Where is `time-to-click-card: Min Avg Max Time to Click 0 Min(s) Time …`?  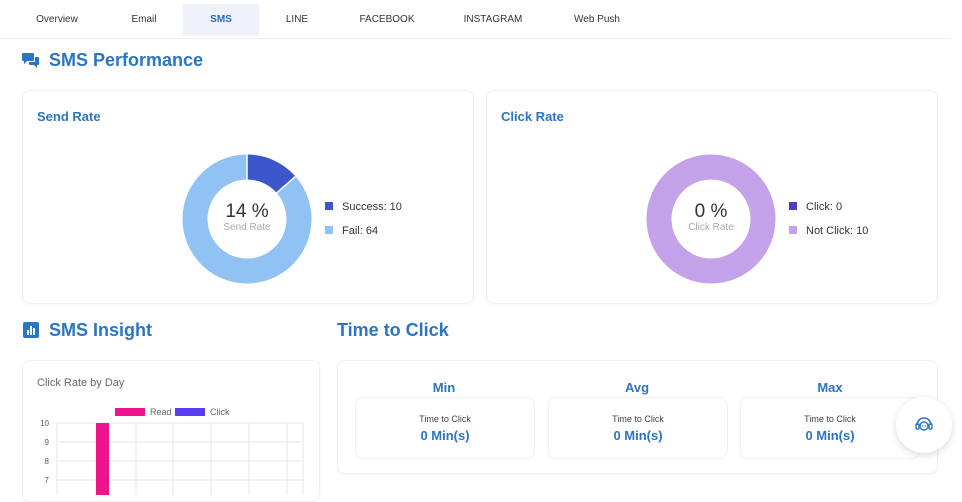
time-to-click-card: Min Avg Max Time to Click 0 Min(s) Time … is located at coordinates (637, 417).